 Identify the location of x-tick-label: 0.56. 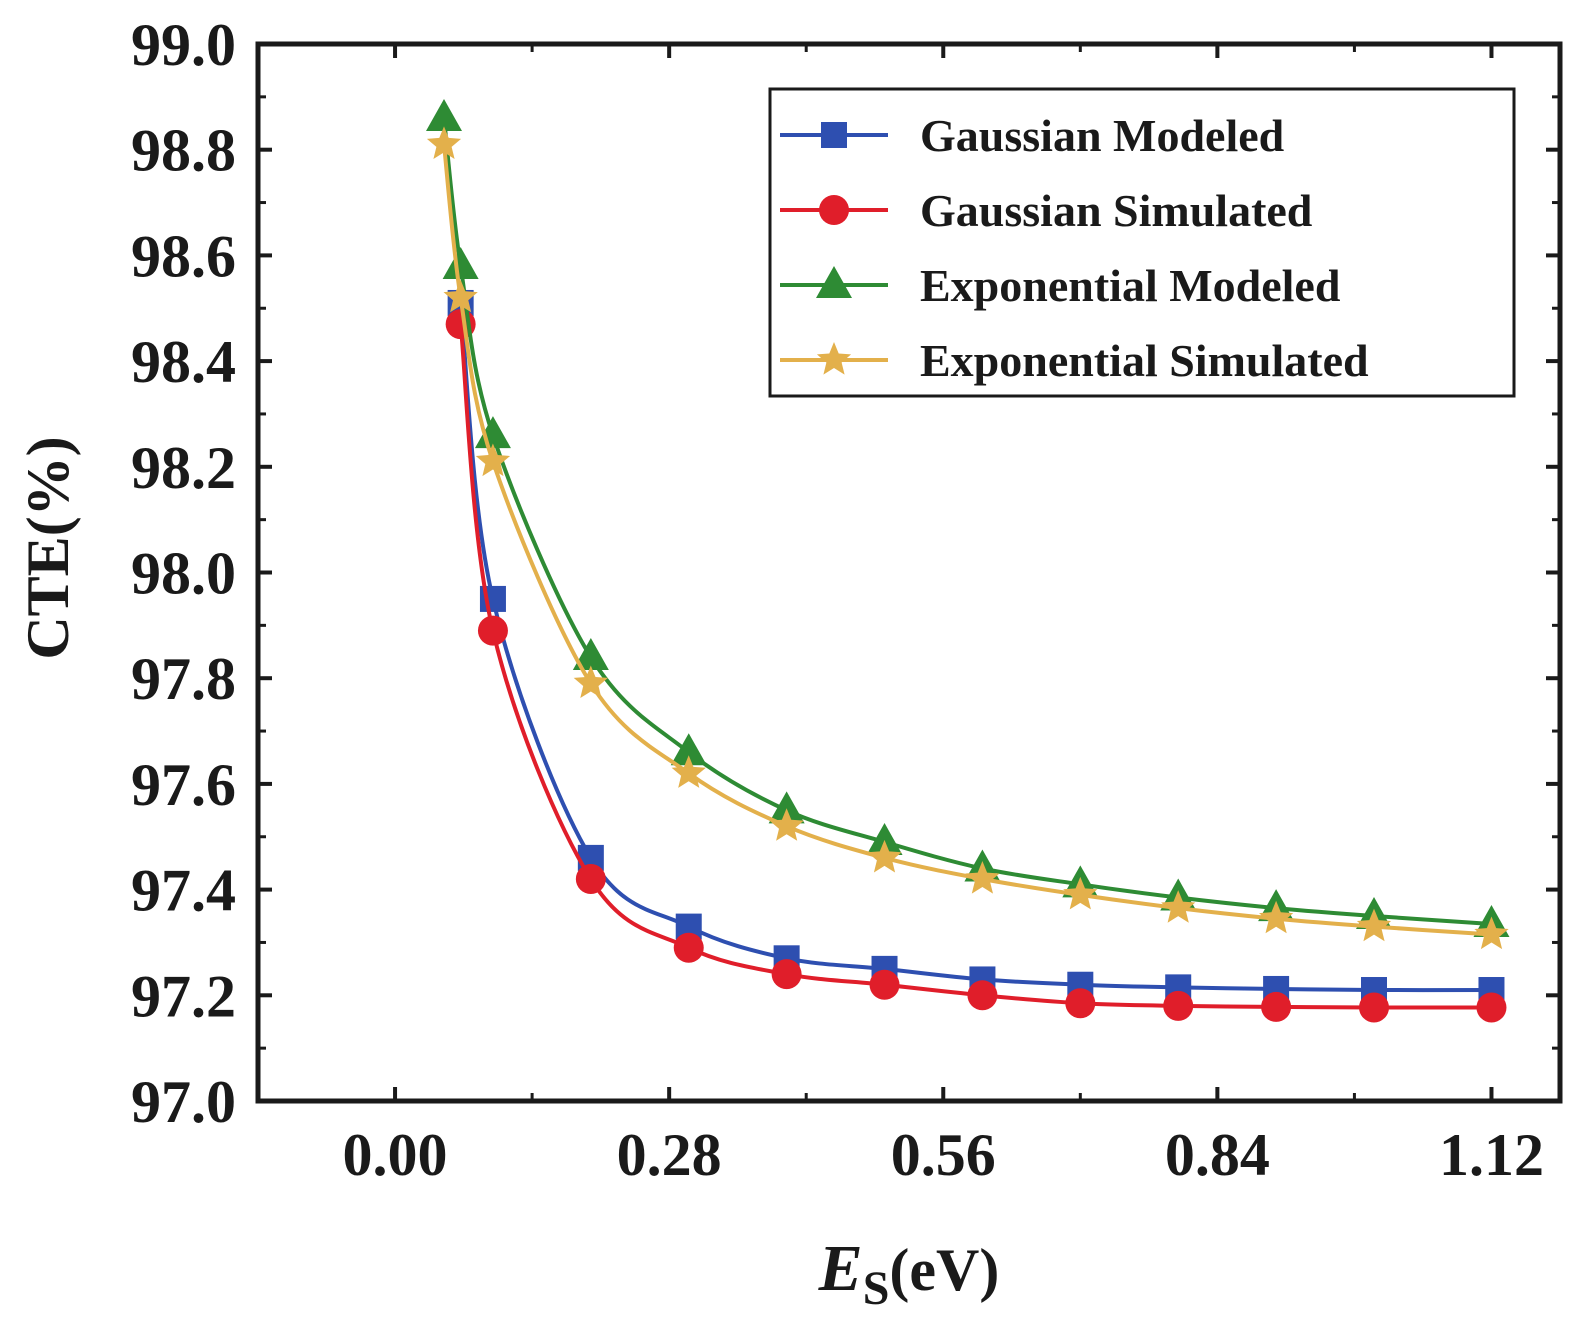
(943, 1155).